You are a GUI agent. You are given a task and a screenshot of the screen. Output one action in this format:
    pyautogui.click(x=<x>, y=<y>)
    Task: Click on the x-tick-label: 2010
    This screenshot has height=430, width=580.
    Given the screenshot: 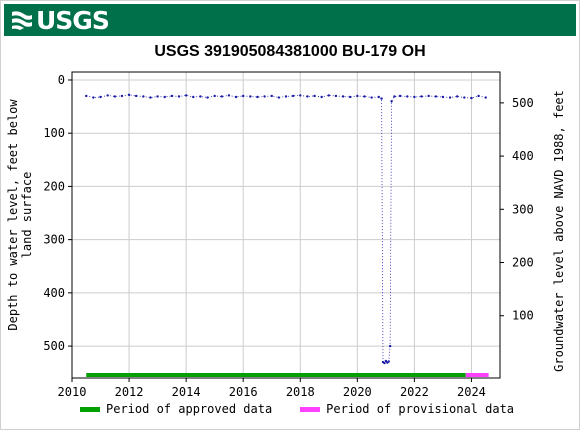 What is the action you would take?
    pyautogui.click(x=72, y=392)
    